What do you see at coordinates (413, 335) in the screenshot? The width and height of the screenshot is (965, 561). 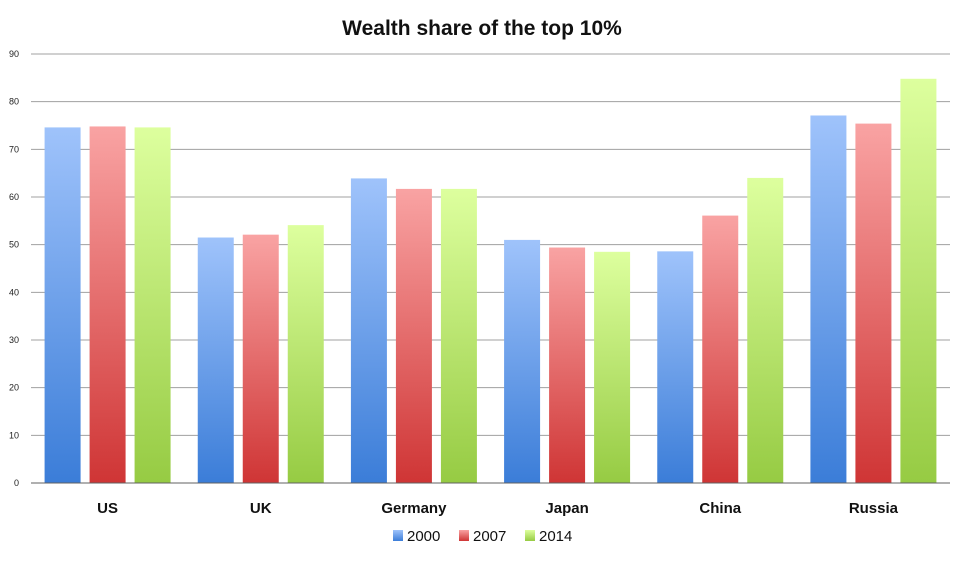 I see `bar-germany-2007` at bounding box center [413, 335].